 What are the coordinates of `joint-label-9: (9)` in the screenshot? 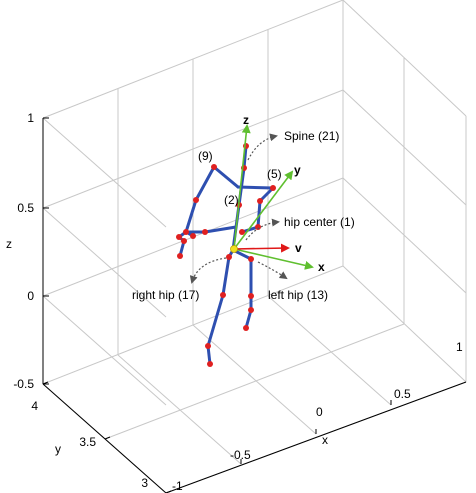 It's located at (205, 156).